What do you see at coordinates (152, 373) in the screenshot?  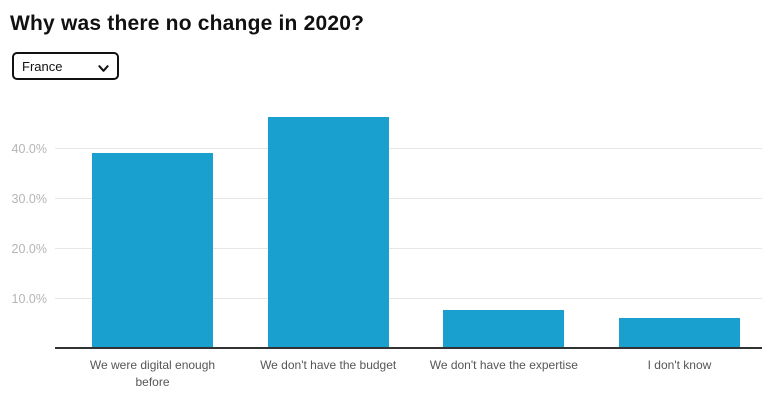 I see `x-axis-category-label: We were digital enough before` at bounding box center [152, 373].